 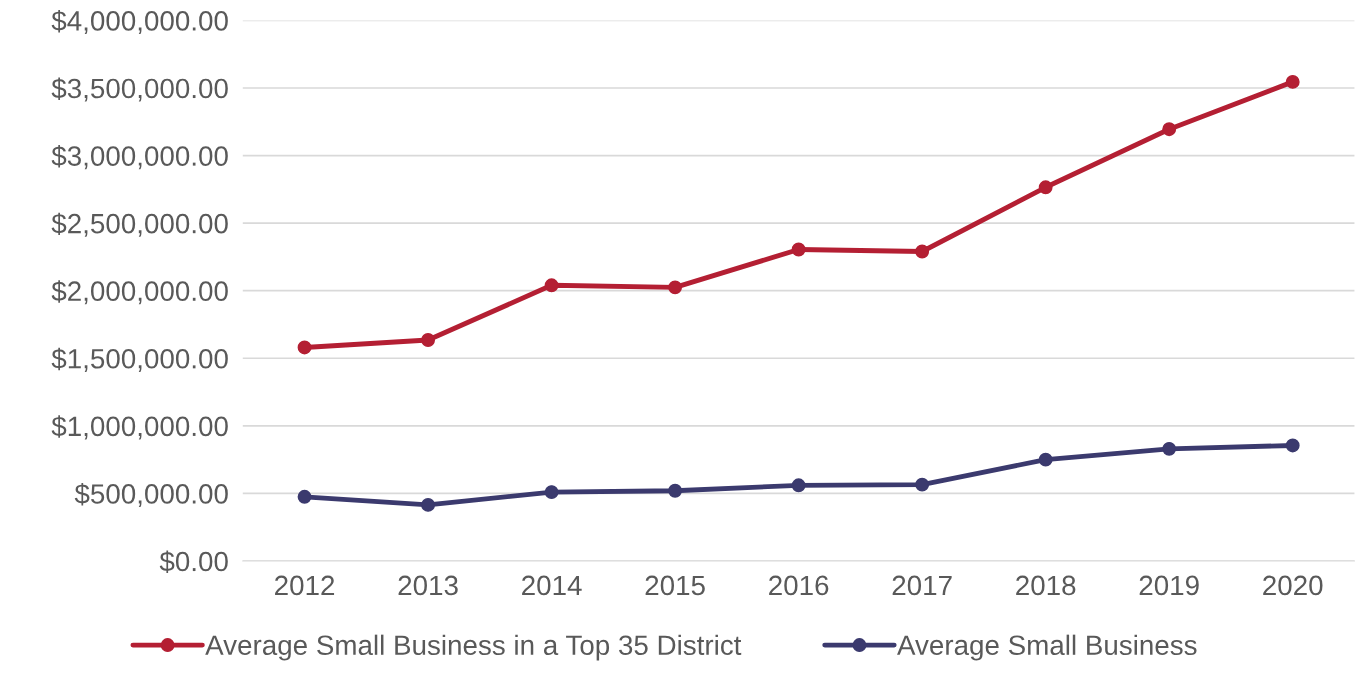 What do you see at coordinates (139, 157) in the screenshot?
I see `y-tick-label: $3,000,000.00` at bounding box center [139, 157].